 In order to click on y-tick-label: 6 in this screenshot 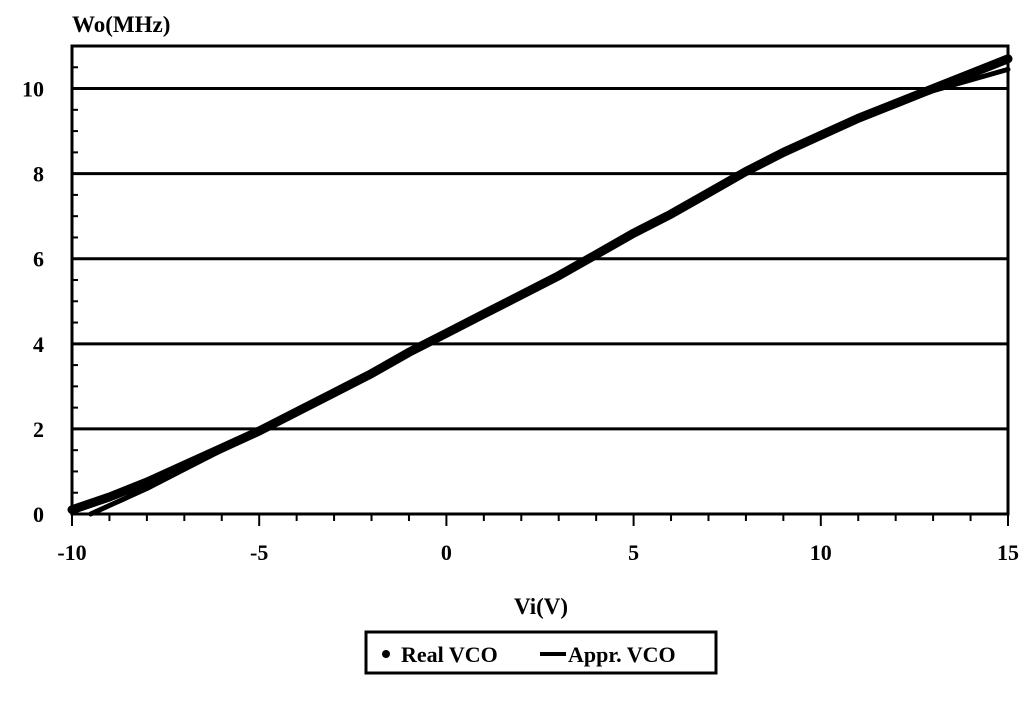, I will do `click(38, 259)`.